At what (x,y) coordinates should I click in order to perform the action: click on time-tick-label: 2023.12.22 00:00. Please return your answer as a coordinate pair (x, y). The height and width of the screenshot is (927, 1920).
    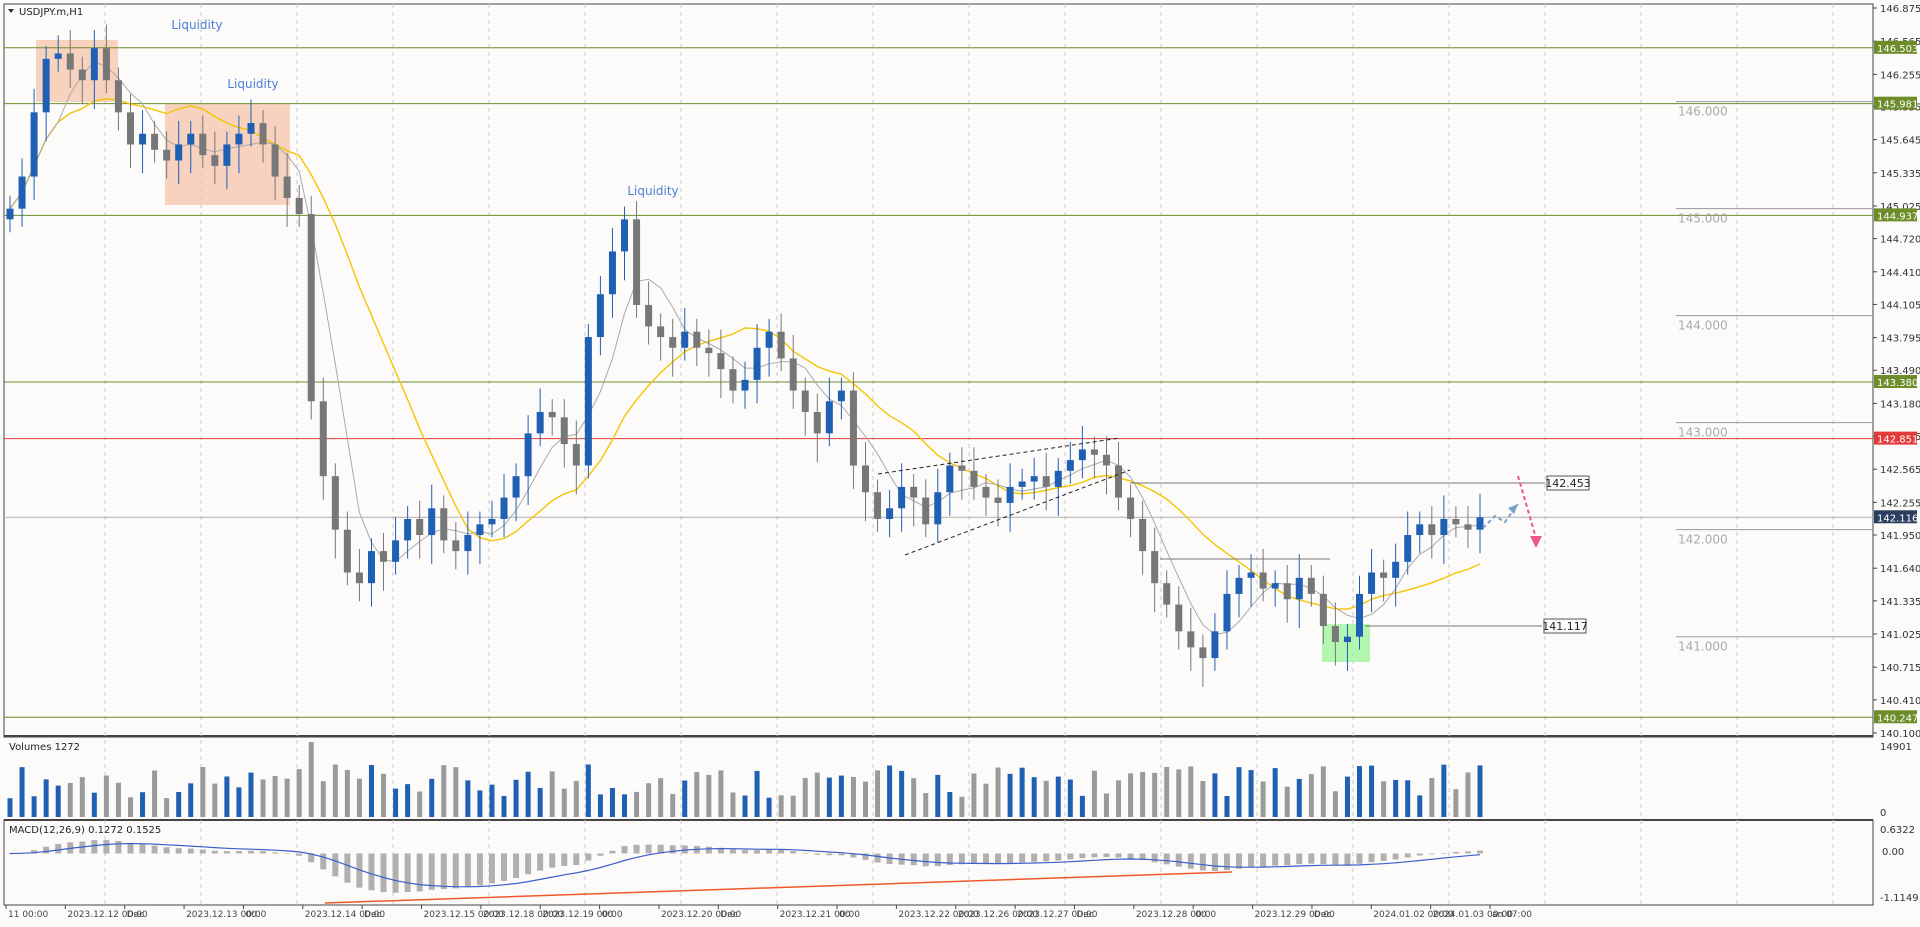
    Looking at the image, I should click on (938, 915).